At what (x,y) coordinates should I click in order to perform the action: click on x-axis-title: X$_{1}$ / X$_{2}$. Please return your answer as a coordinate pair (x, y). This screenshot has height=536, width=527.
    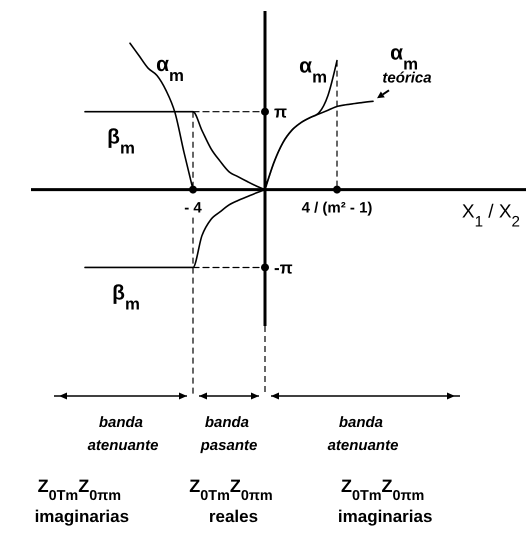
    Looking at the image, I should click on (491, 216).